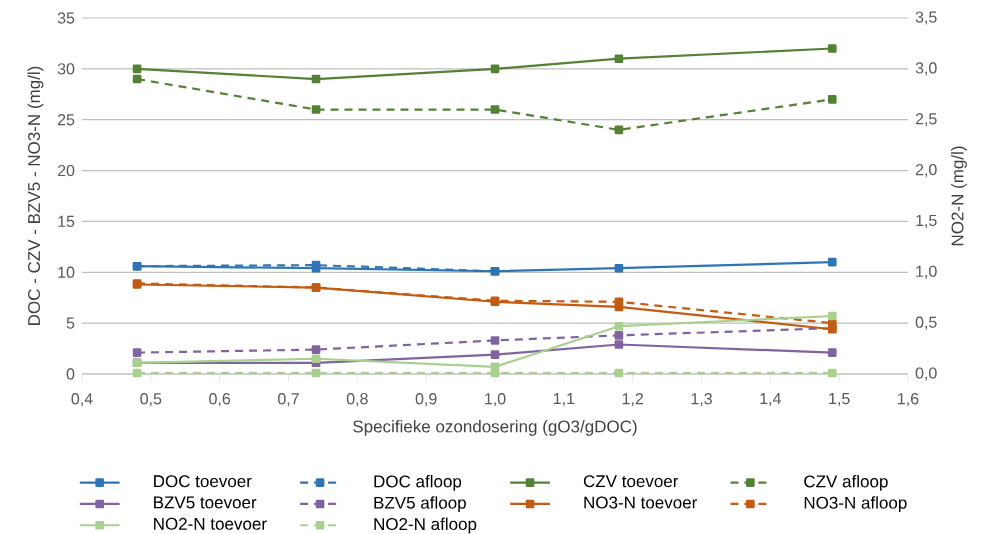  Describe the element at coordinates (908, 400) in the screenshot. I see `x-tick-label: 1,6` at that location.